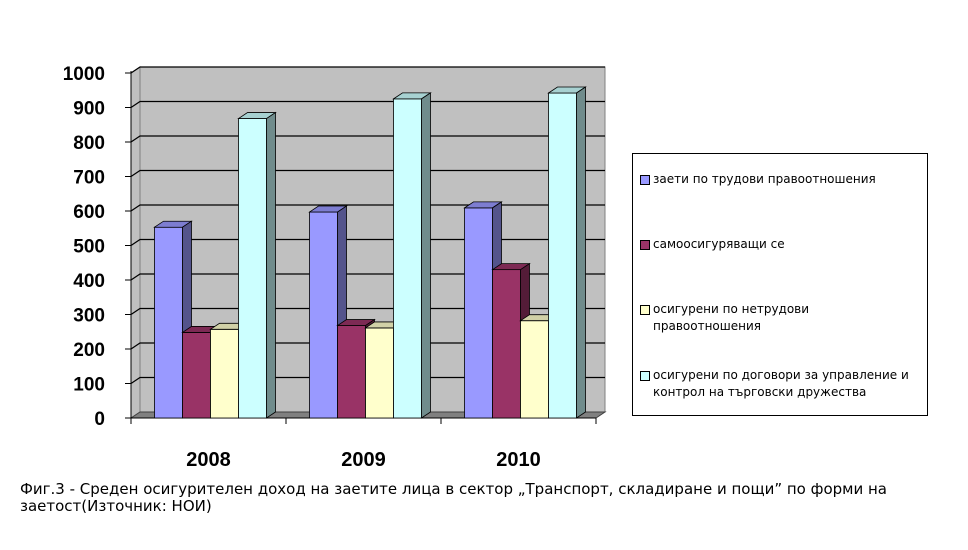  I want to click on legend-item: осигурени по нетрудови правоотношения, so click(782, 318).